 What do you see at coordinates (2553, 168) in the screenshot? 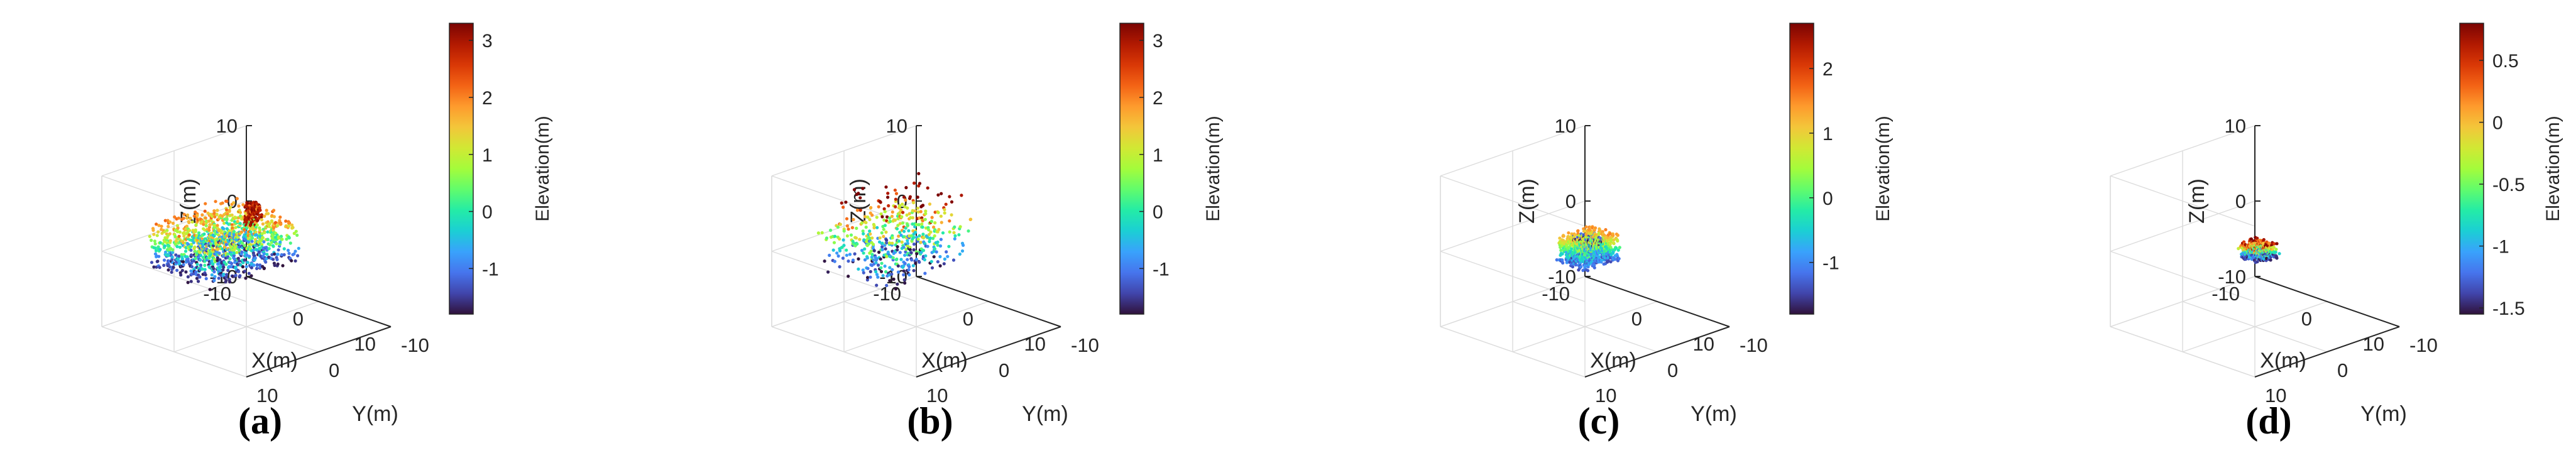
I see `colorbar-label: Elevation(m)` at bounding box center [2553, 168].